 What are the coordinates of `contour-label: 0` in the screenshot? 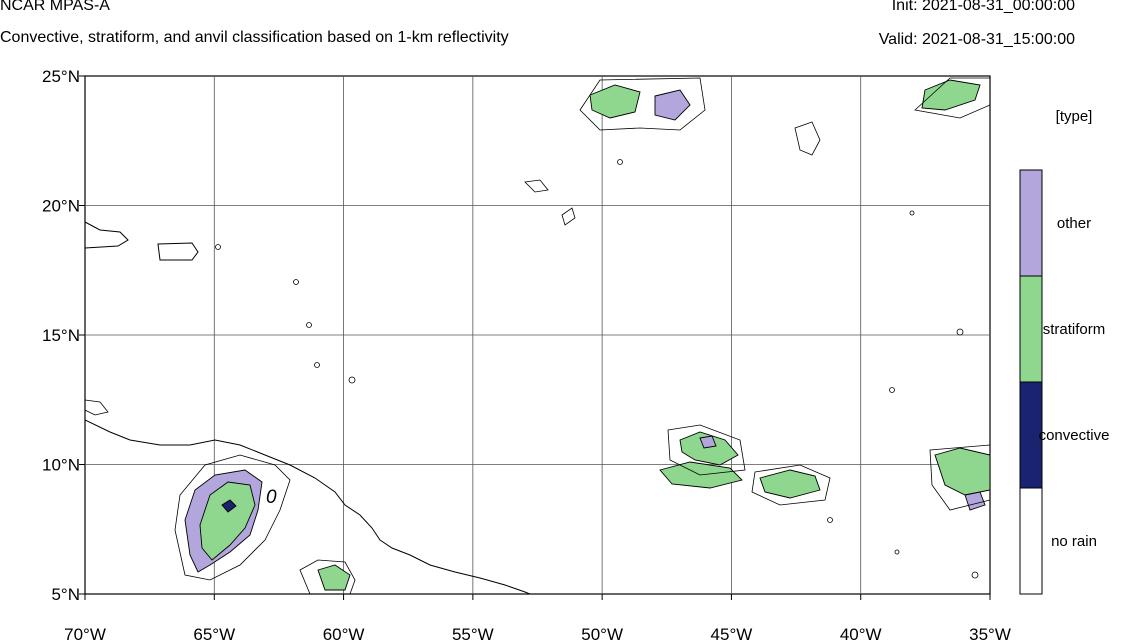 It's located at (271, 497).